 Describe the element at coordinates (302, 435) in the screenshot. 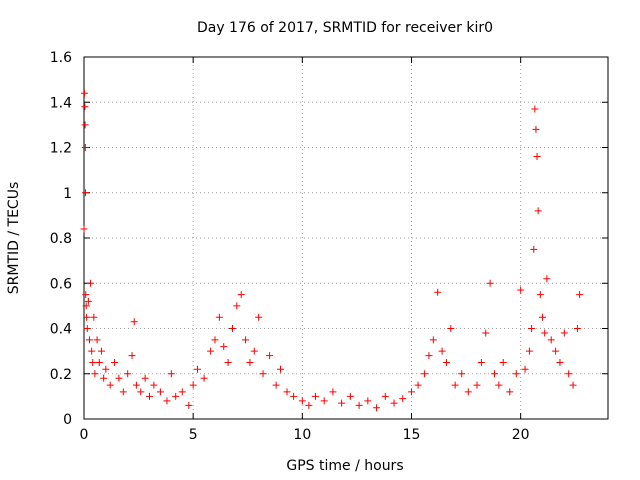

I see `x-tick-label: 10` at that location.